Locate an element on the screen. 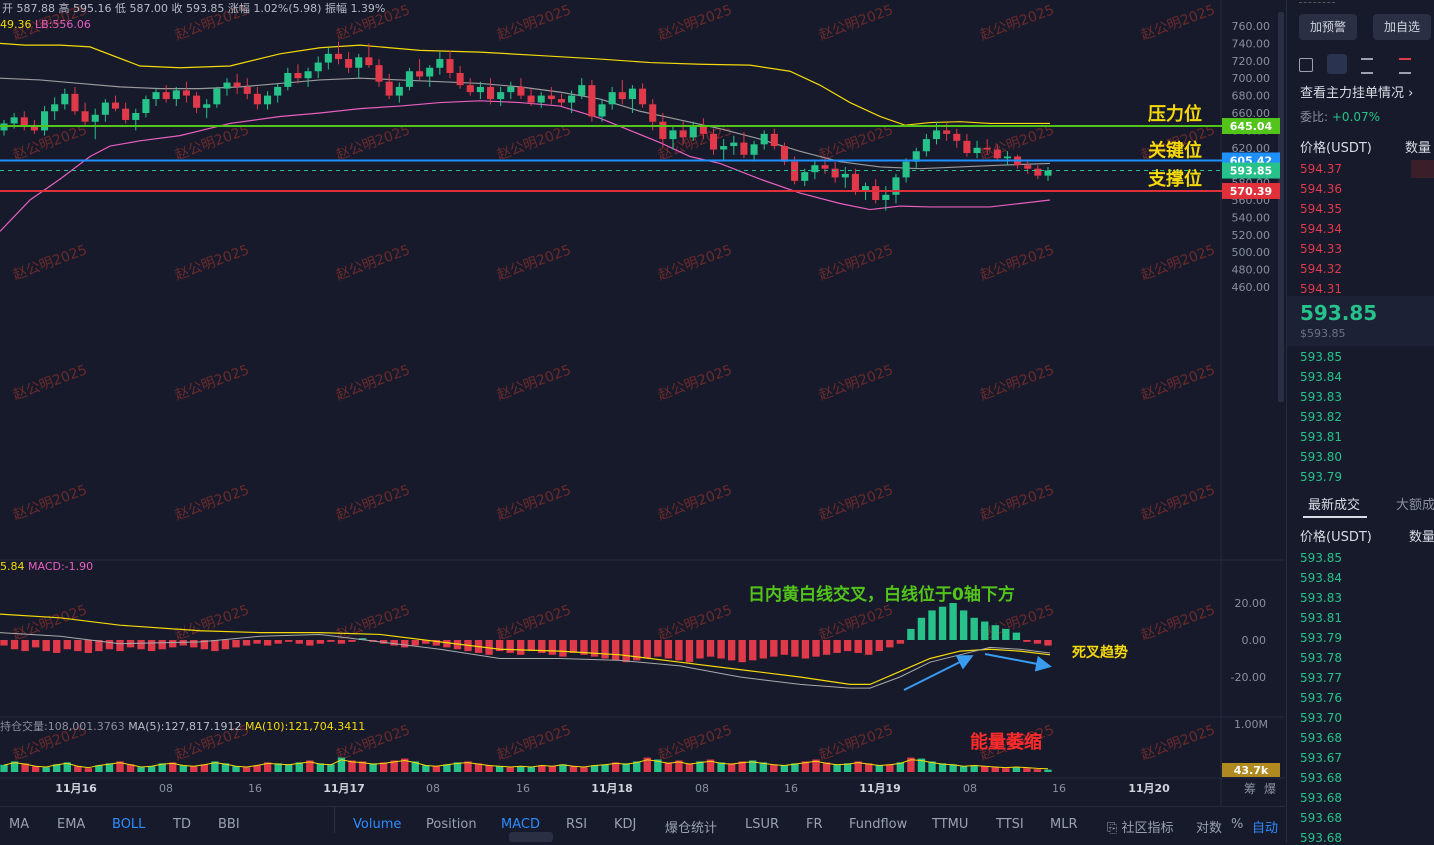 This screenshot has width=1434, height=845. main-indicator-ema: EMA is located at coordinates (71, 824).